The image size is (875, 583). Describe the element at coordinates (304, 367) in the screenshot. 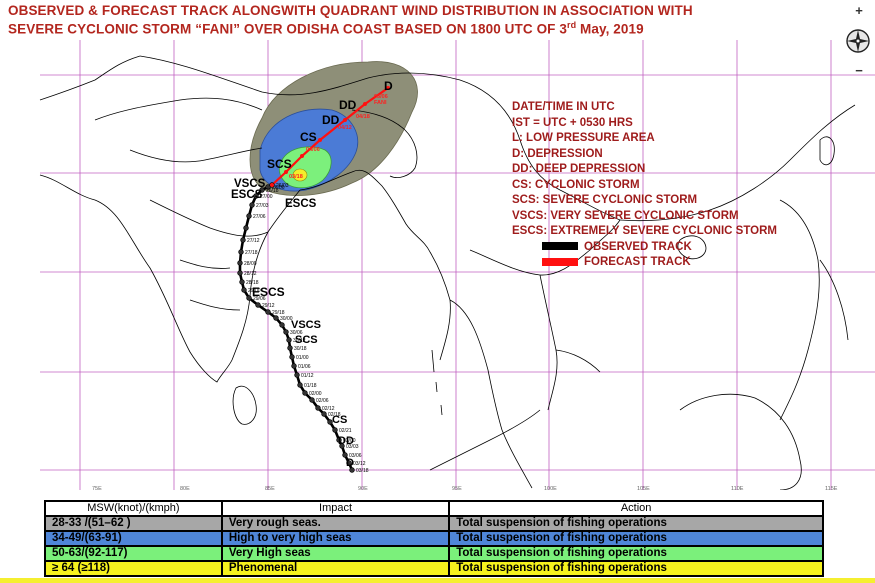

I see `observed-time-label: 01/06` at that location.